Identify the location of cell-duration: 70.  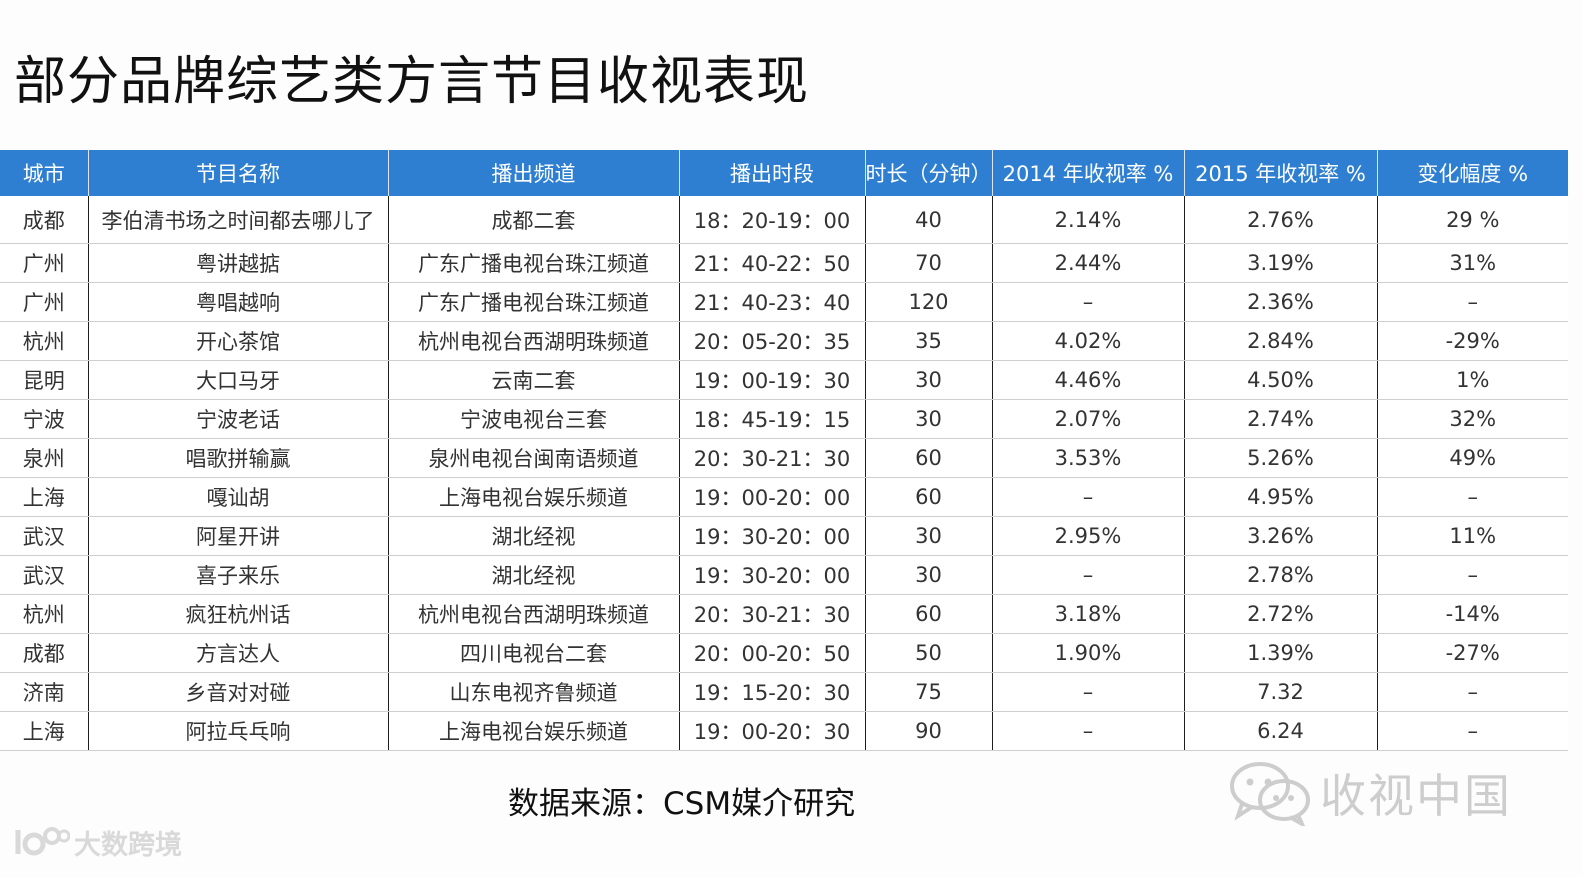
(929, 263).